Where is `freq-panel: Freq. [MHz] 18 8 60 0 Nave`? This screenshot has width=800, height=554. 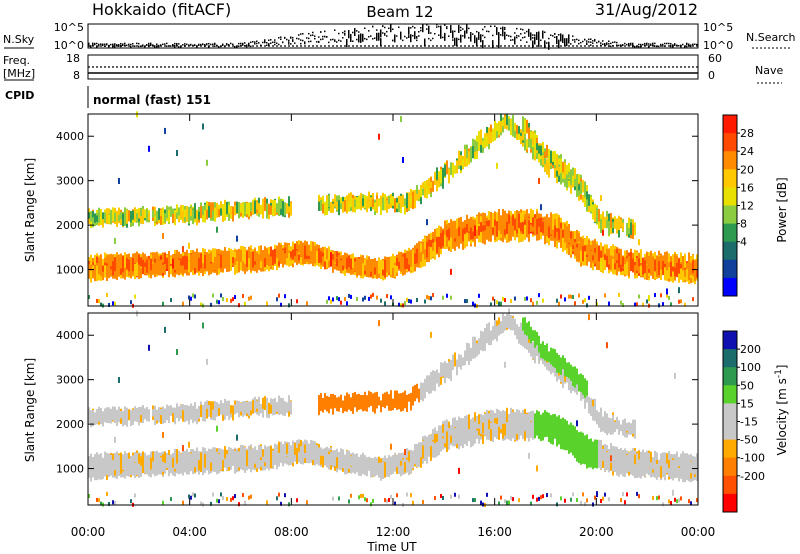
freq-panel: Freq. [MHz] 18 8 60 0 Nave is located at coordinates (393, 68).